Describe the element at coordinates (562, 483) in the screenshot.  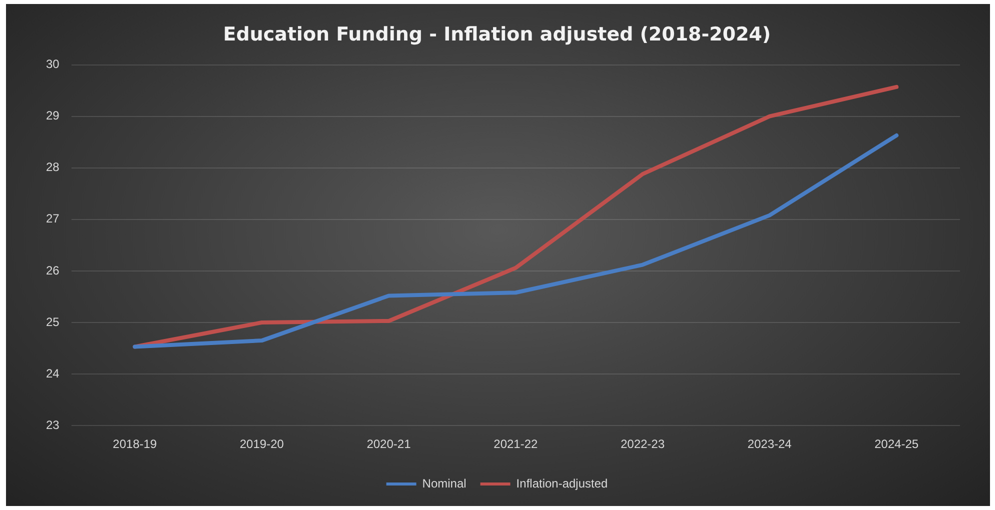
I see `legend-label: Inflation-adjusted` at that location.